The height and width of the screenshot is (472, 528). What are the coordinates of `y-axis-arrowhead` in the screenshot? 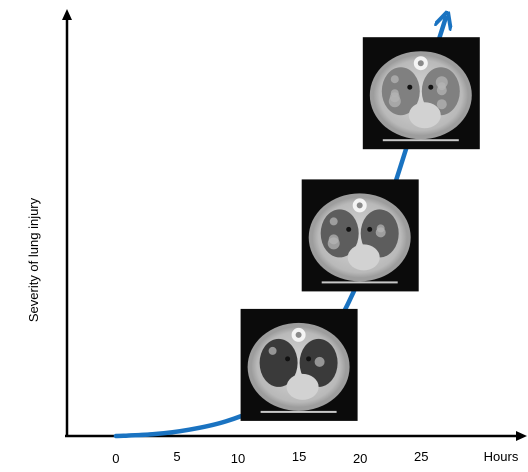 It's located at (67, 14).